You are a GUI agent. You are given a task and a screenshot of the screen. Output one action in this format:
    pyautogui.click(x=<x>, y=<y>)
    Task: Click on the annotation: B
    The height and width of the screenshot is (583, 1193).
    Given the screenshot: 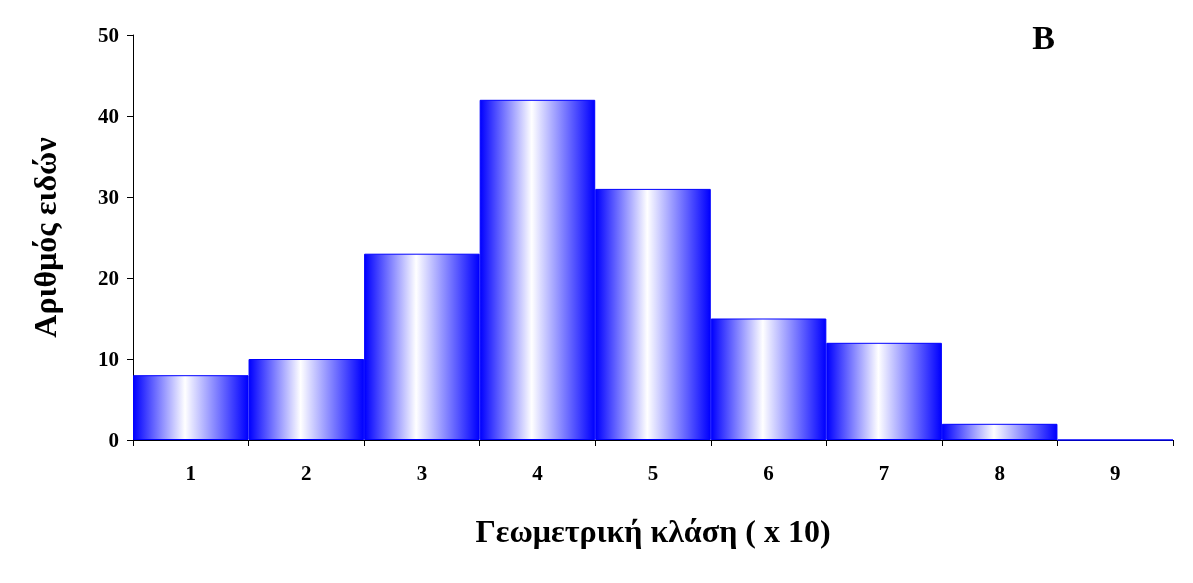 What is the action you would take?
    pyautogui.click(x=1044, y=37)
    